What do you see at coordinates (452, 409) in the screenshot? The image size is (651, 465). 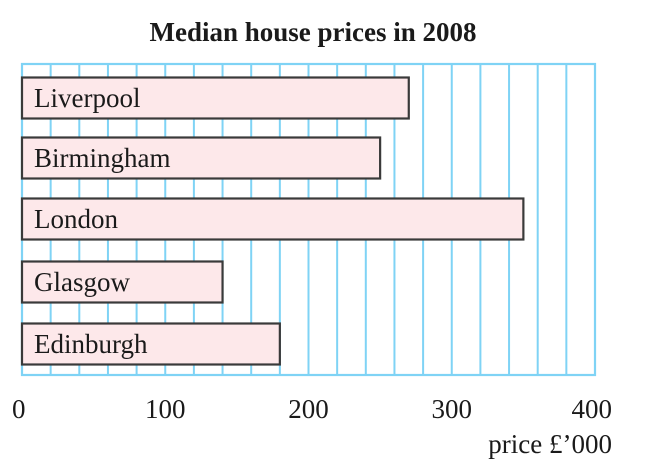 I see `x-tick-label: 300` at bounding box center [452, 409].